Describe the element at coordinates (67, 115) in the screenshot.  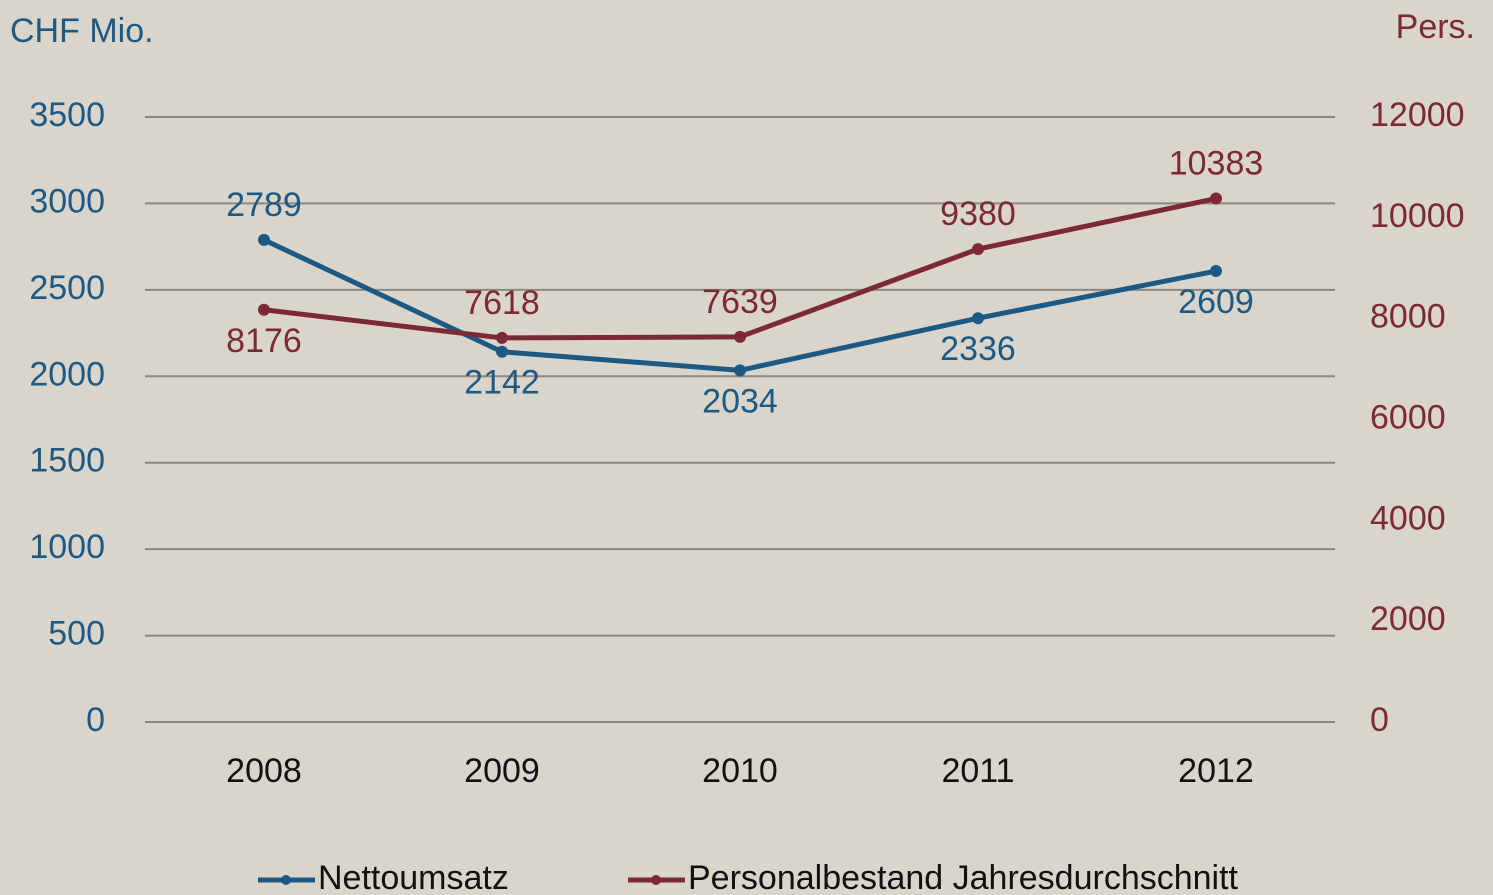
I see `y-tick-label: 3500` at that location.